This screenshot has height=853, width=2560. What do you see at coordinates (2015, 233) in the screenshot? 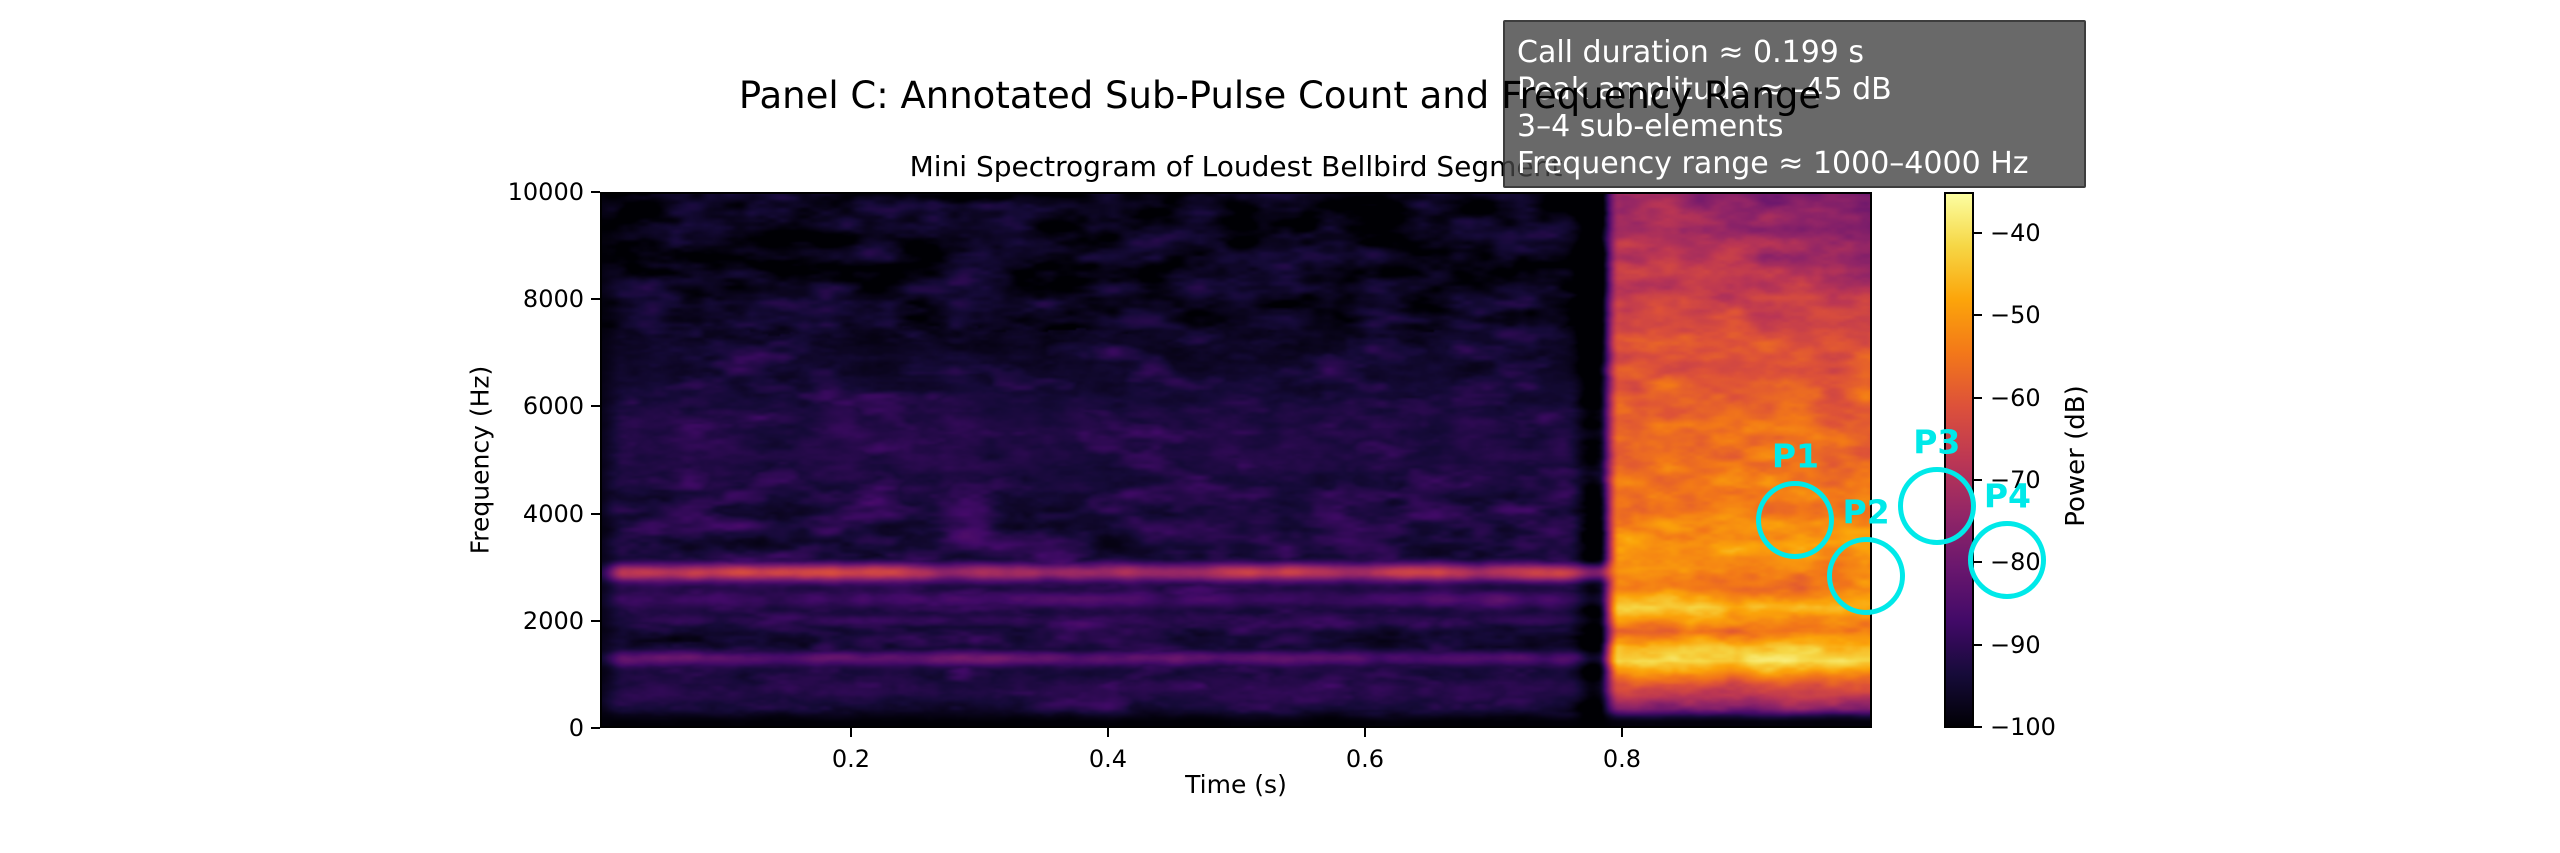
I see `colorbar-tick-label: −40` at bounding box center [2015, 233].